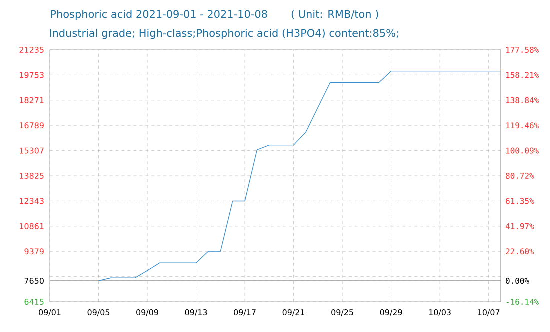 The image size is (550, 332). I want to click on chart-subtitle: Industrial grade; High-class;Phosphoric acid (H3PO4) content:85%;, so click(224, 34).